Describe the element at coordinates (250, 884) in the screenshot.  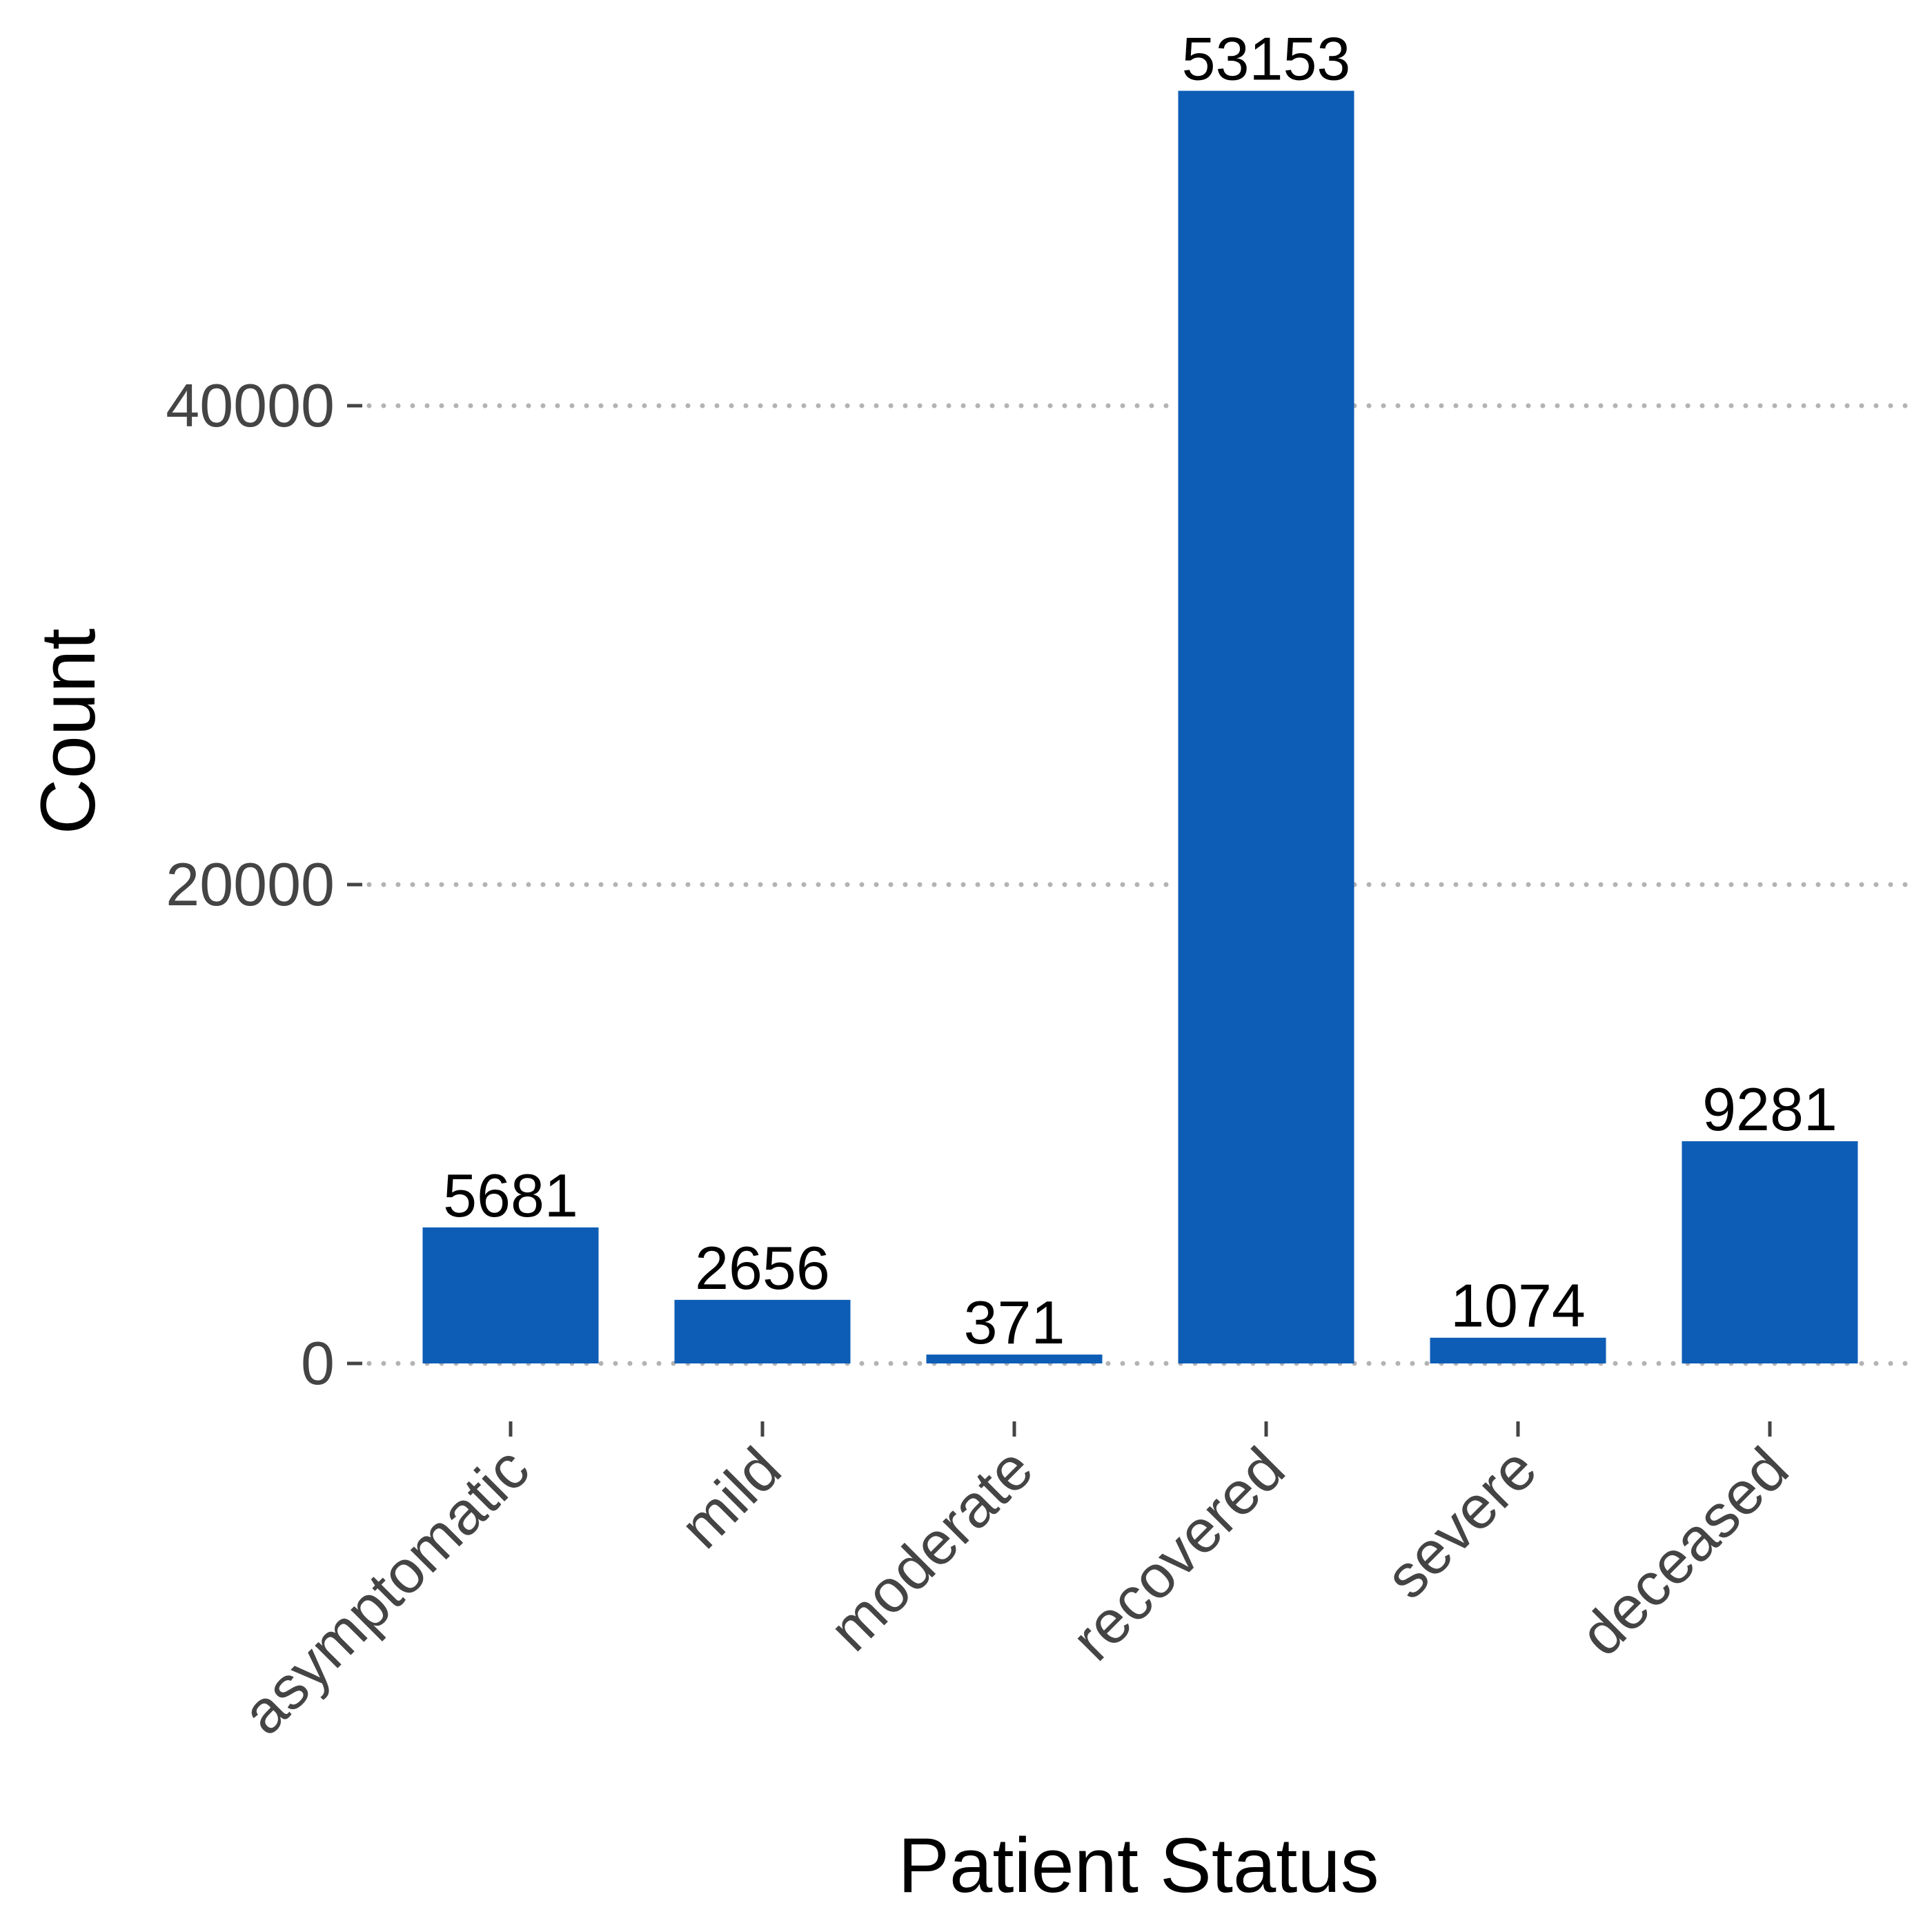
I see `y-tick-label: 20000` at that location.